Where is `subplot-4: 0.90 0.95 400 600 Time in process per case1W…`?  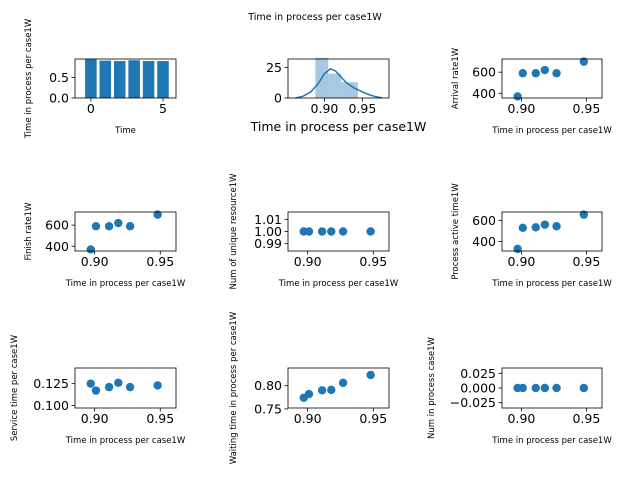
subplot-4: 0.90 0.95 400 600 Time in process per case1W… is located at coordinates (105, 245).